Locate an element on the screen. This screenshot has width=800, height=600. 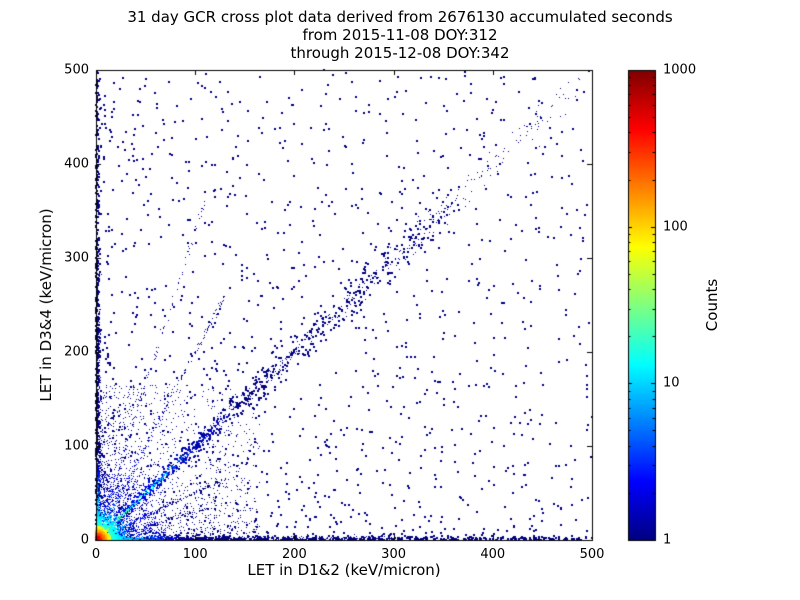
colorbar-tick-label: 10 is located at coordinates (671, 383).